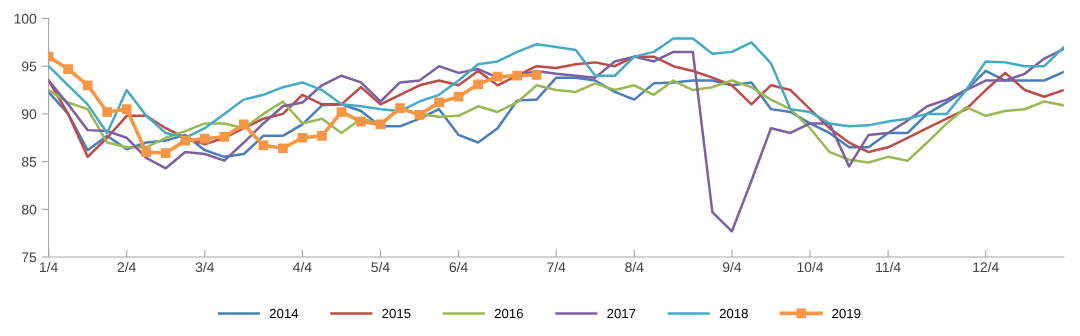 Image resolution: width=1080 pixels, height=336 pixels. Describe the element at coordinates (29, 161) in the screenshot. I see `y-tick-label: 85` at that location.